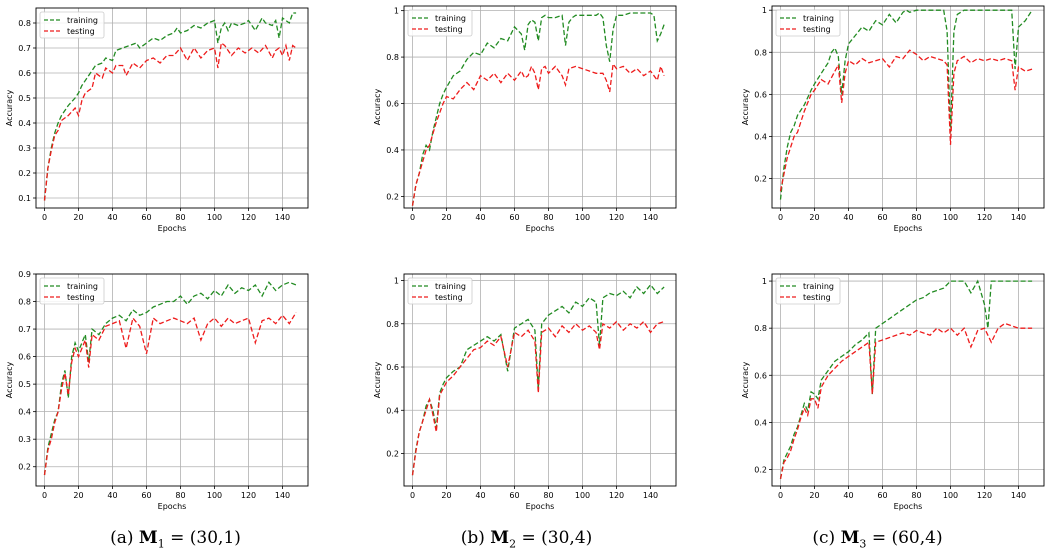  Describe the element at coordinates (124, 538) in the screenshot. I see `caption-a-prefix: (a)` at that location.